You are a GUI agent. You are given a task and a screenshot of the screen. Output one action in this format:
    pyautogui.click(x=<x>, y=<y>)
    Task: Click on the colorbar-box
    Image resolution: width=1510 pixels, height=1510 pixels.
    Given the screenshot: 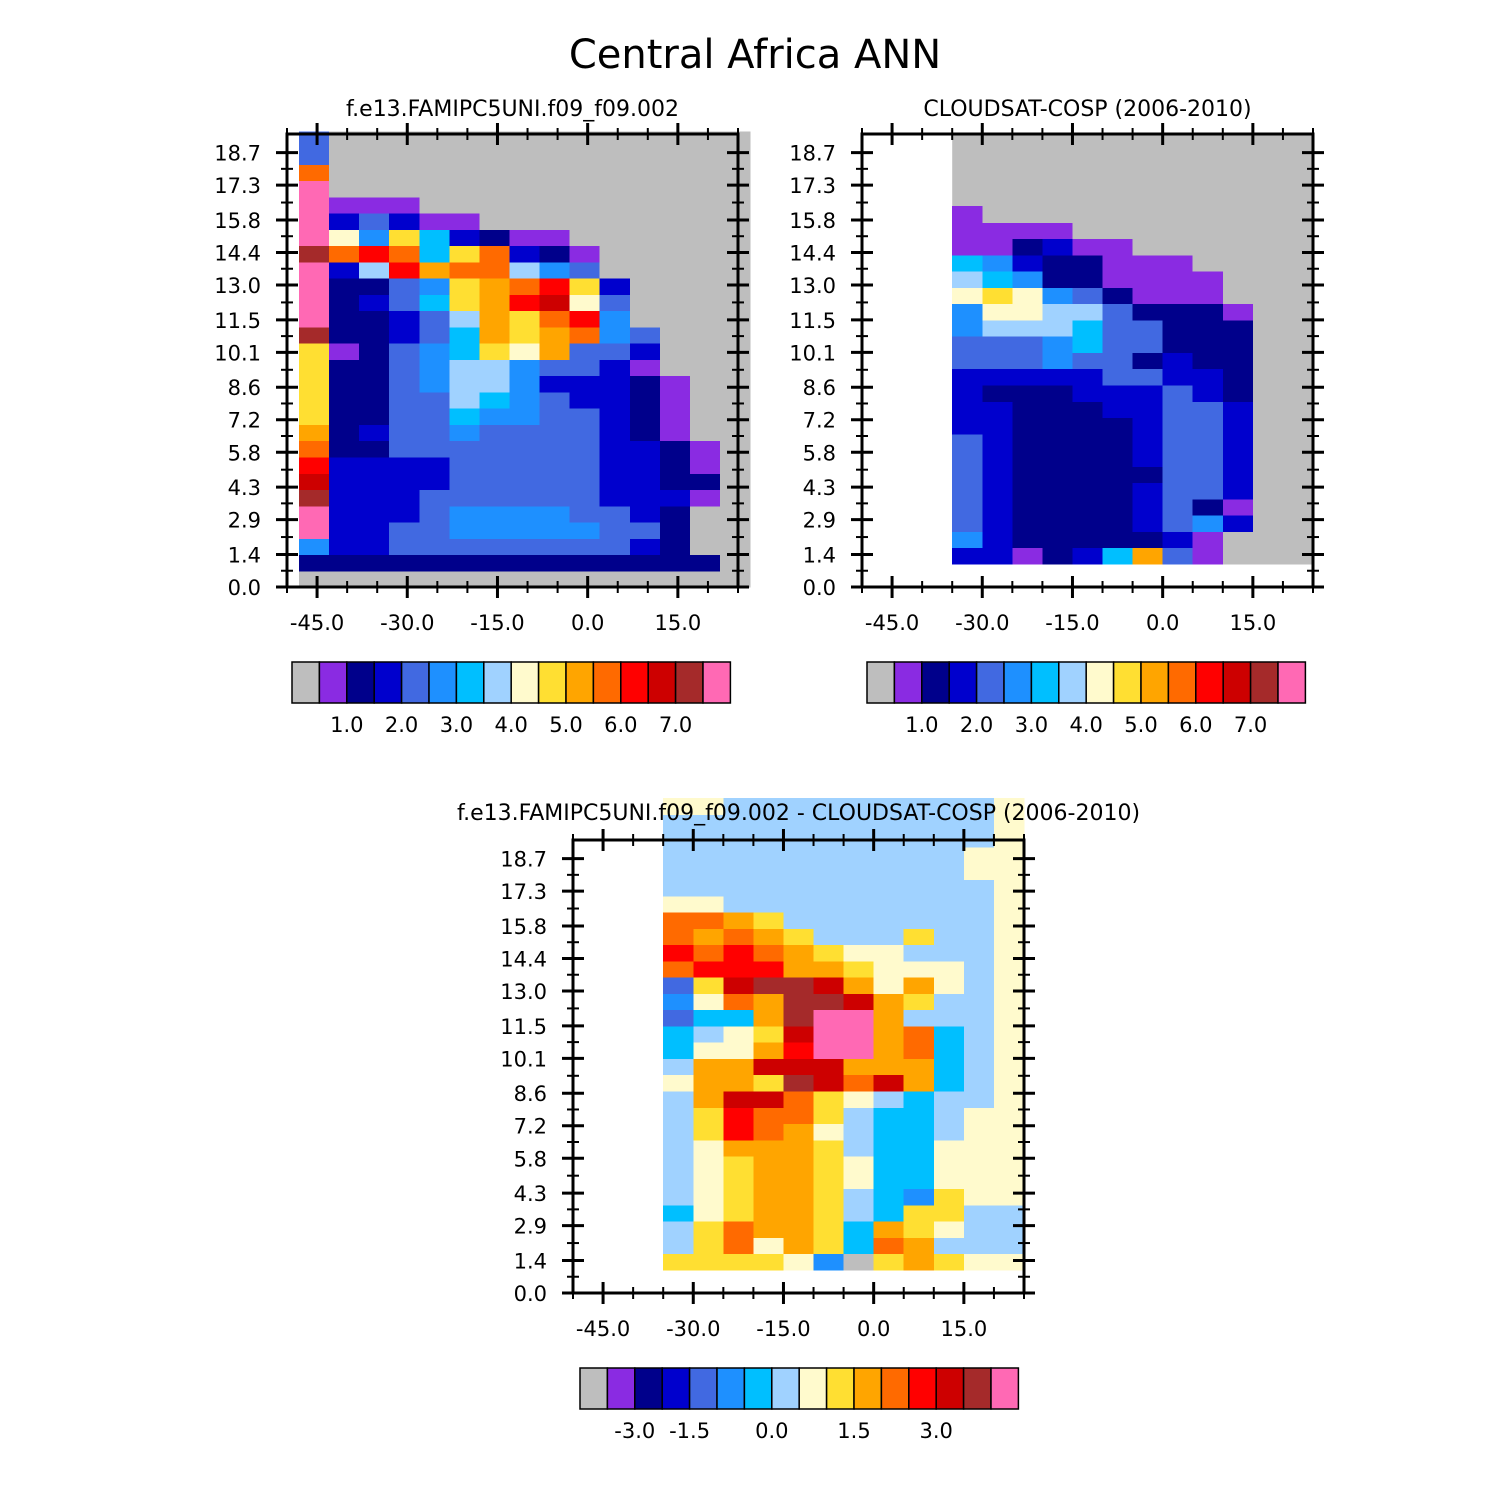 What is the action you would take?
    pyautogui.click(x=306, y=682)
    